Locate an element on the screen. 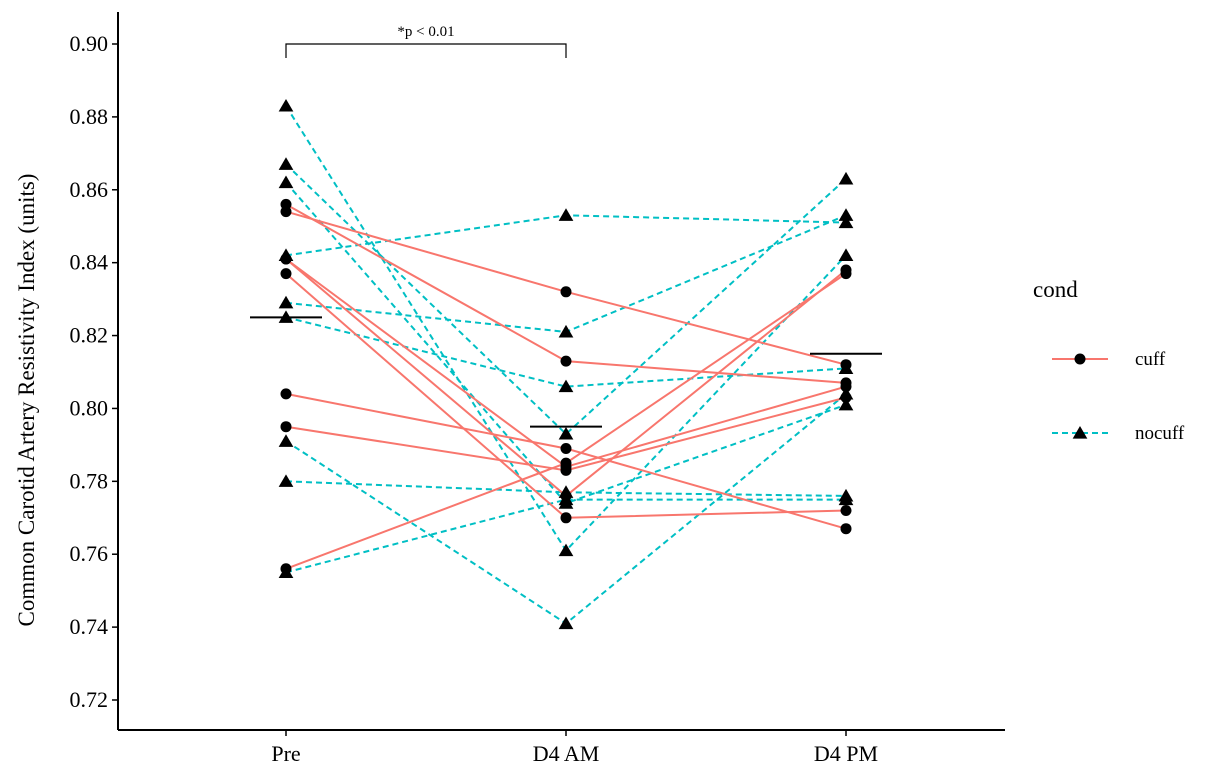 The image size is (1207, 782). series-line-cuff is located at coordinates (566, 395).